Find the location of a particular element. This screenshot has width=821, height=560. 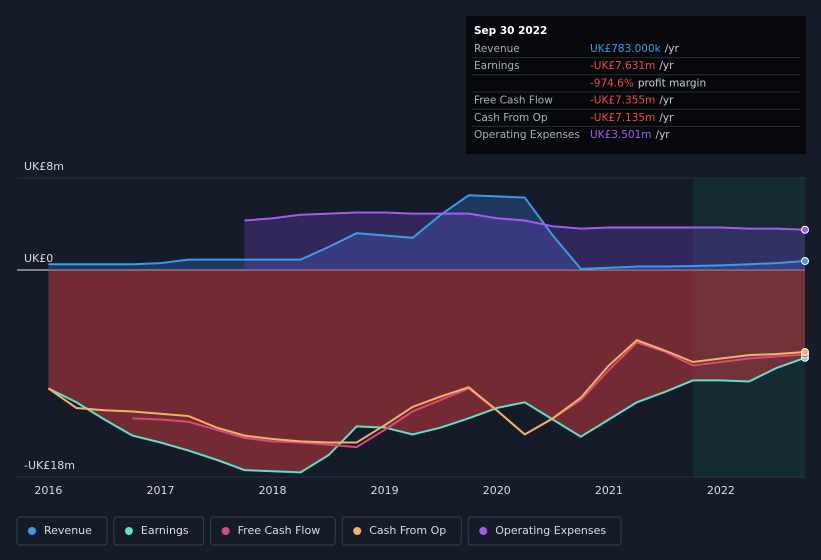

legend-item: Operating Expenses is located at coordinates (544, 531).